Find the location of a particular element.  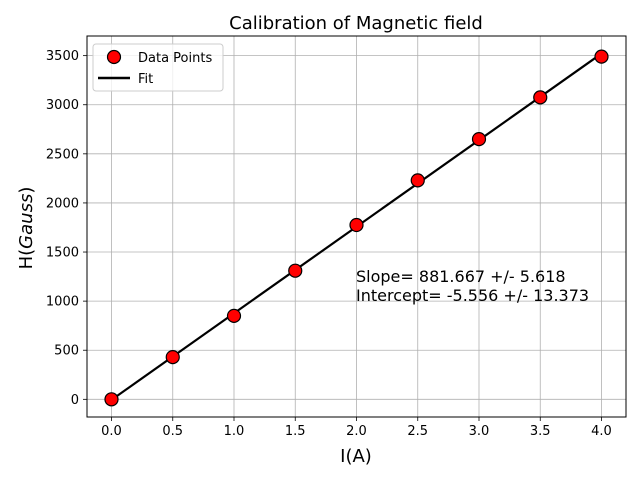

y-tick-label: 500 is located at coordinates (66, 351).